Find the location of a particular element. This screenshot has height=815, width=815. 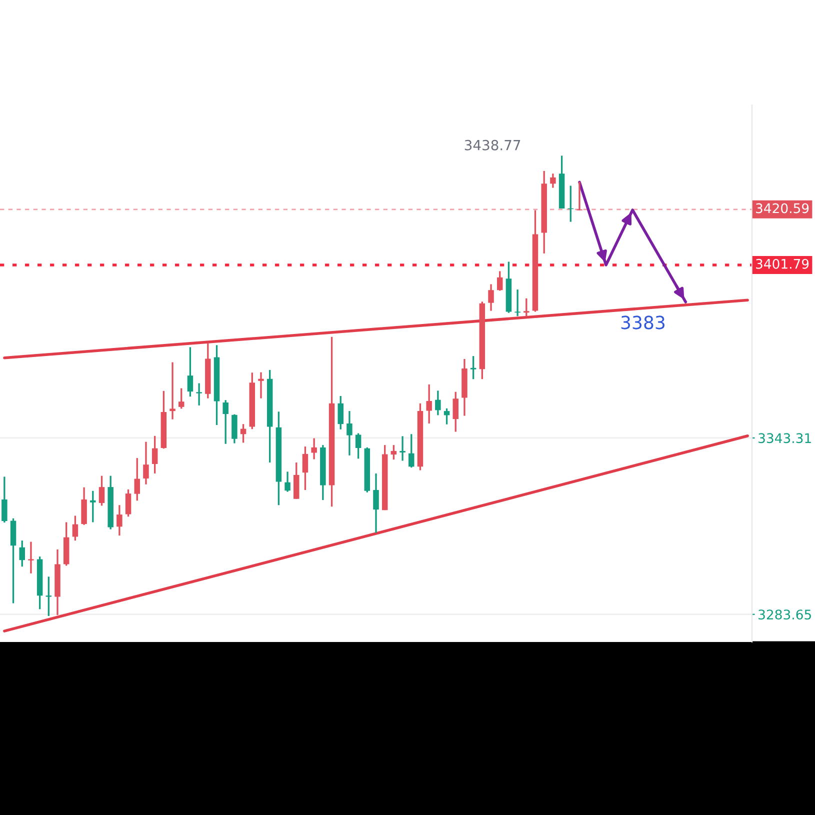

y-tick-label: 3283.65 is located at coordinates (784, 615).